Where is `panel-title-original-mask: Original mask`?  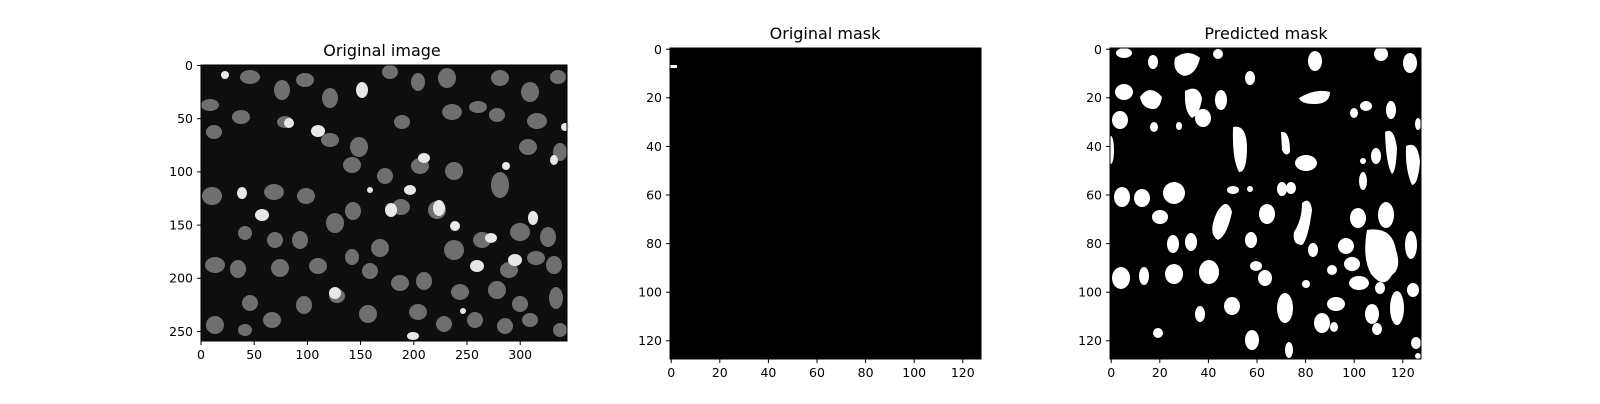
panel-title-original-mask: Original mask is located at coordinates (825, 33).